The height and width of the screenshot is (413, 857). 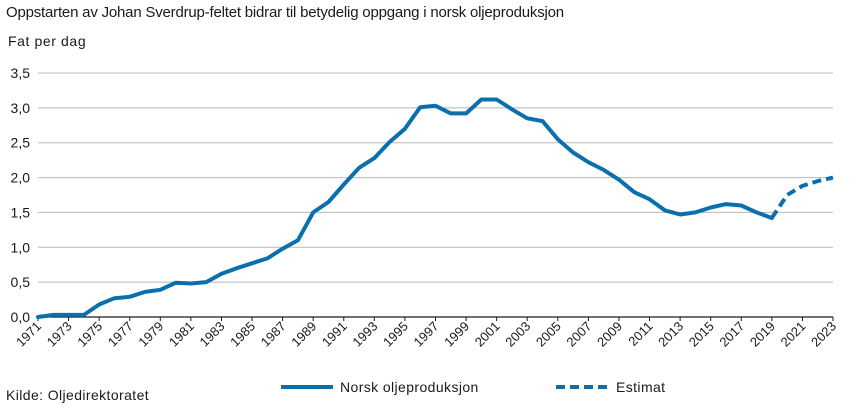 I want to click on y-tick-label: 3,0, so click(x=21, y=108).